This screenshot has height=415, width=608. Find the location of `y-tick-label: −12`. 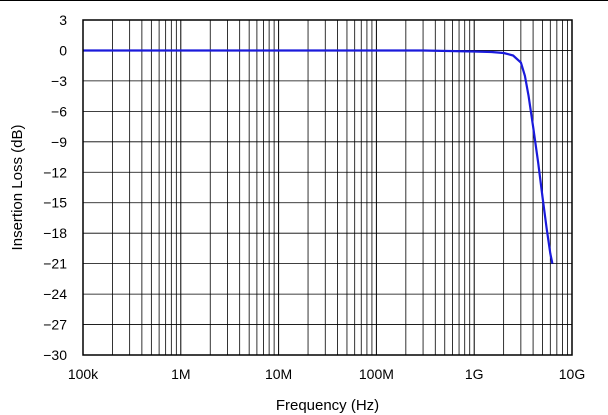

y-tick-label: −12 is located at coordinates (55, 172).